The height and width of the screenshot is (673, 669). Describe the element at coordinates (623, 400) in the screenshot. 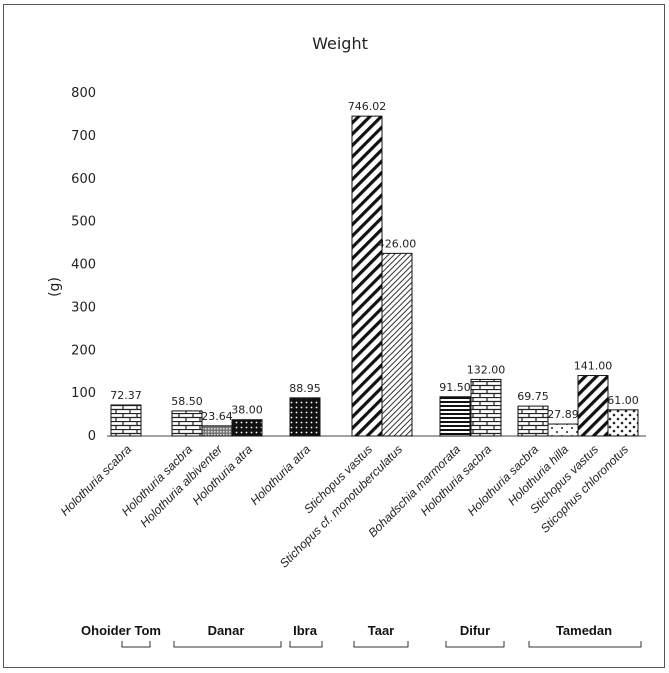

I see `data-label: 61.00` at that location.